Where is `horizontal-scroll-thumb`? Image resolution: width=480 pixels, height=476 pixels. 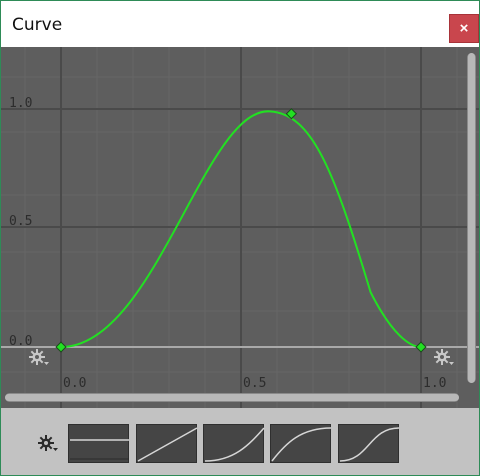 horizontal-scroll-thumb is located at coordinates (232, 397).